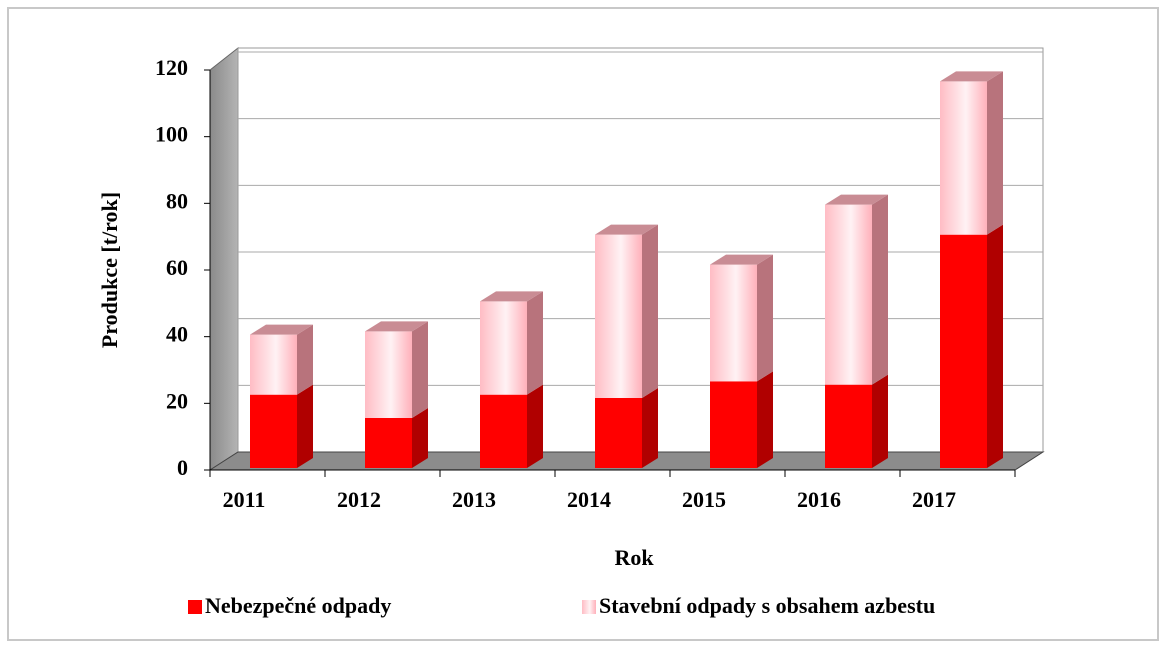 The image size is (1166, 648). What do you see at coordinates (182, 467) in the screenshot?
I see `y-tick-label: 0` at bounding box center [182, 467].